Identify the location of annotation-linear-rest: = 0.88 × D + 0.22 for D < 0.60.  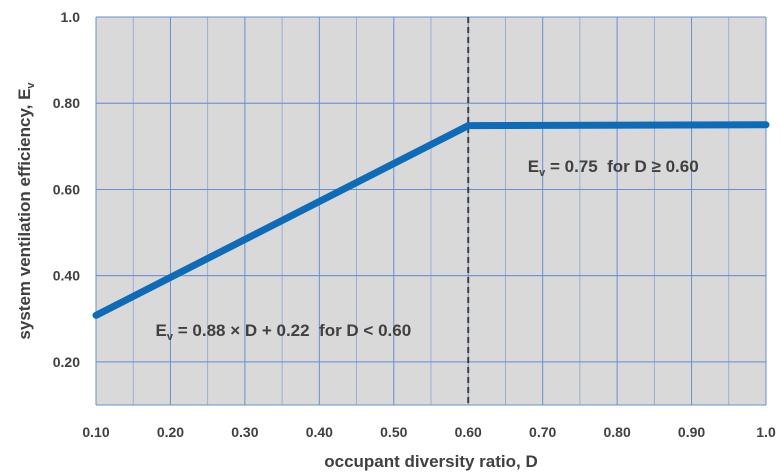
(292, 330).